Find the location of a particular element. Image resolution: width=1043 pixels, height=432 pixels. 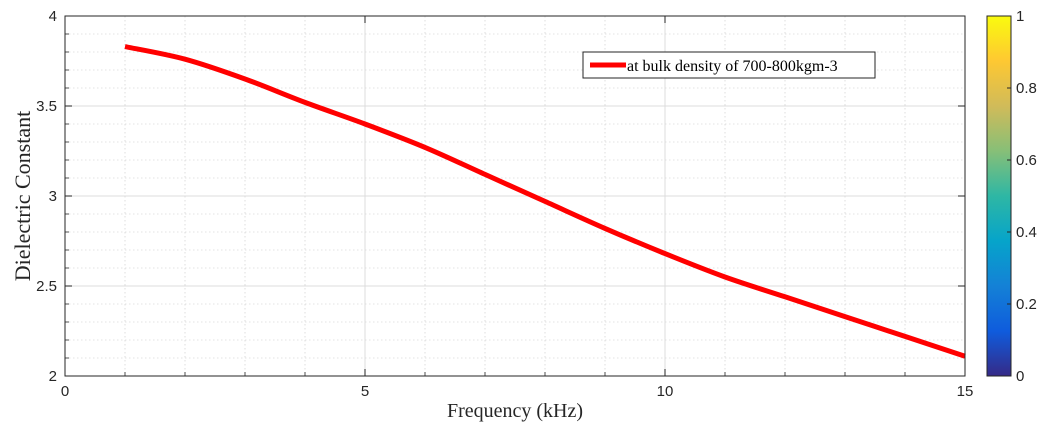

y-axis-label: Dielectric Constant is located at coordinates (22, 196).